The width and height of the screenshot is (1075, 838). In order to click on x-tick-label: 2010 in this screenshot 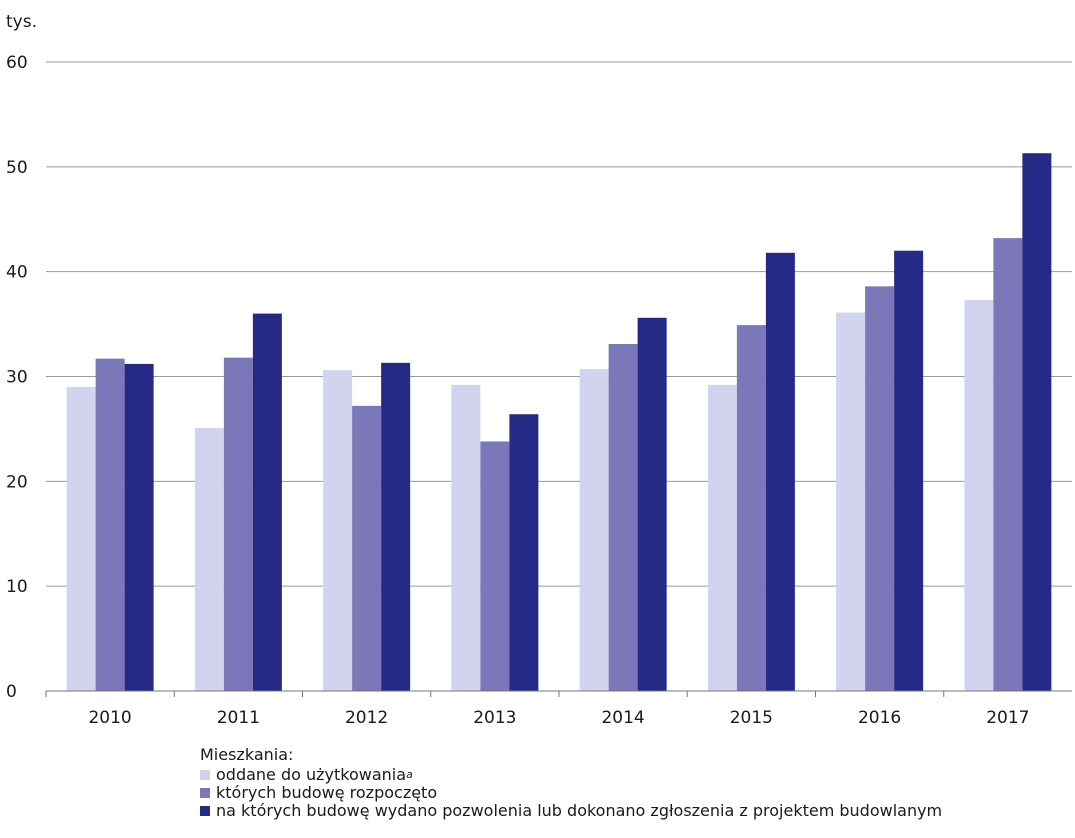, I will do `click(109, 718)`.